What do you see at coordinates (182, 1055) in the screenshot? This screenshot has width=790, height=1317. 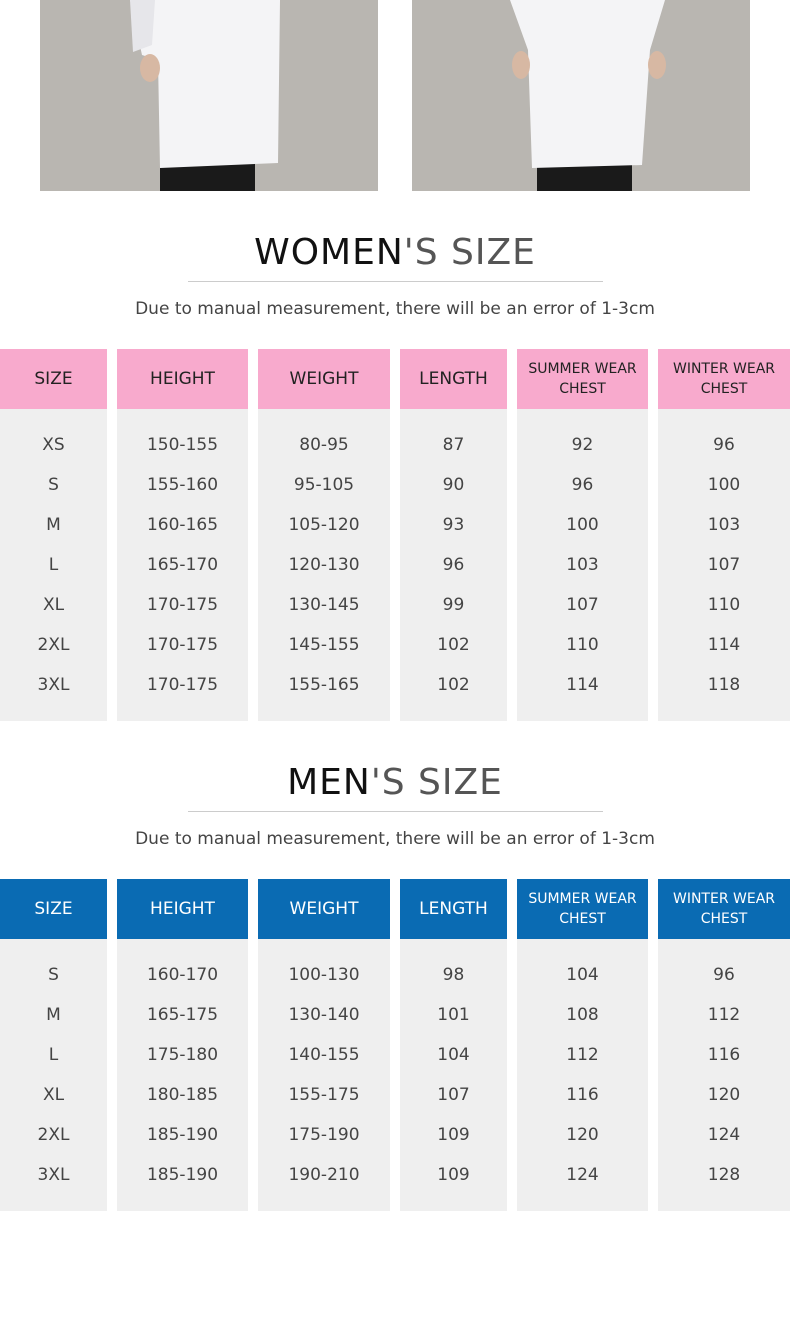 I see `cell-value: 175-180` at bounding box center [182, 1055].